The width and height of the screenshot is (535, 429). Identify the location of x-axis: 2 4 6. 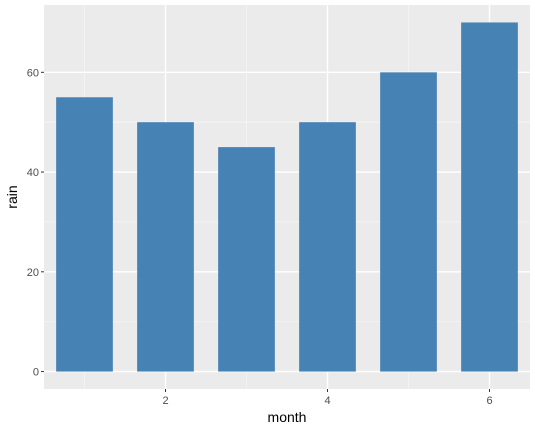
(327, 398).